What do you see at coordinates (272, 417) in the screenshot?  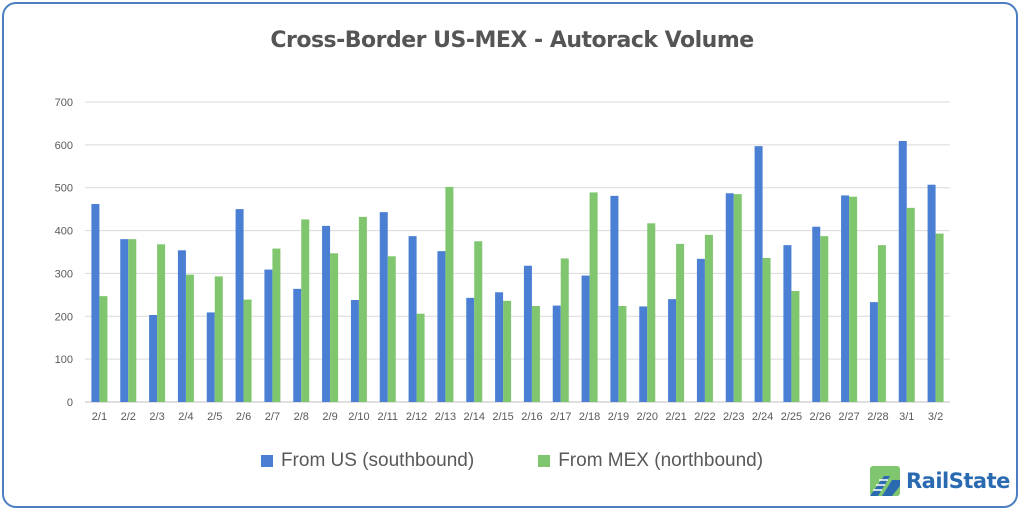 I see `x-tick-label: 2/7` at bounding box center [272, 417].